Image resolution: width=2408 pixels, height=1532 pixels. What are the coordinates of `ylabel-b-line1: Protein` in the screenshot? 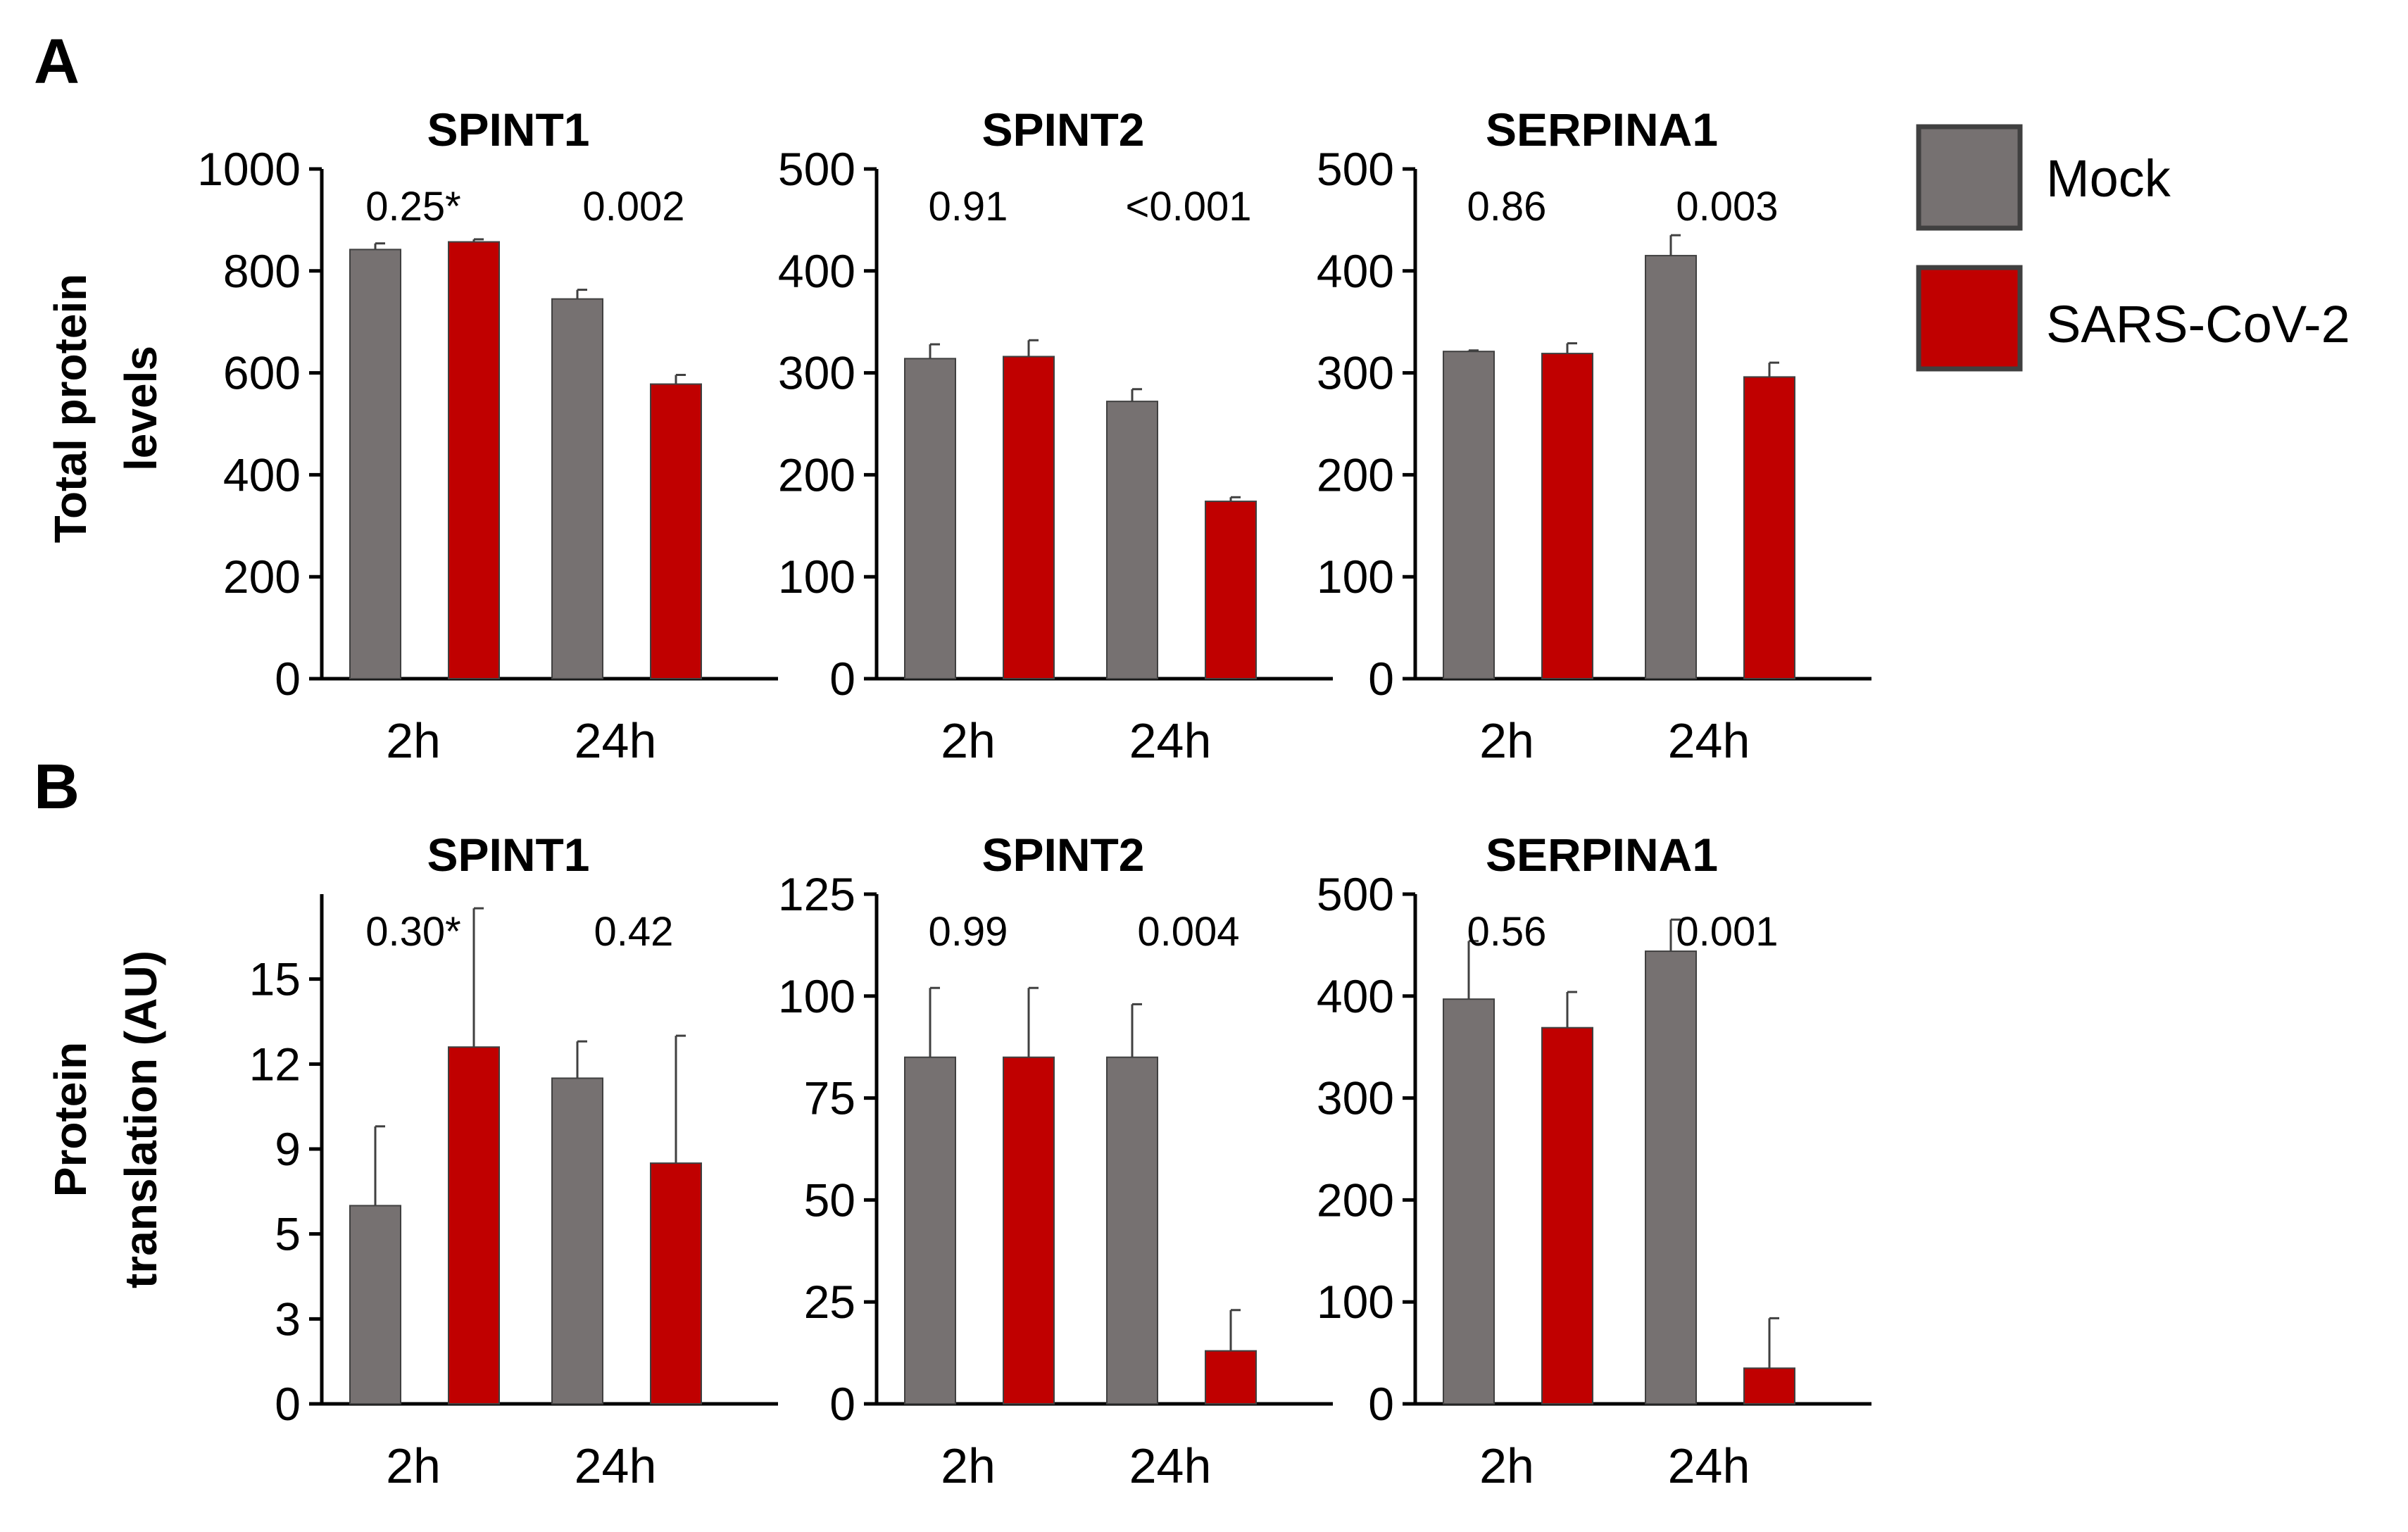 It's located at (70, 1119).